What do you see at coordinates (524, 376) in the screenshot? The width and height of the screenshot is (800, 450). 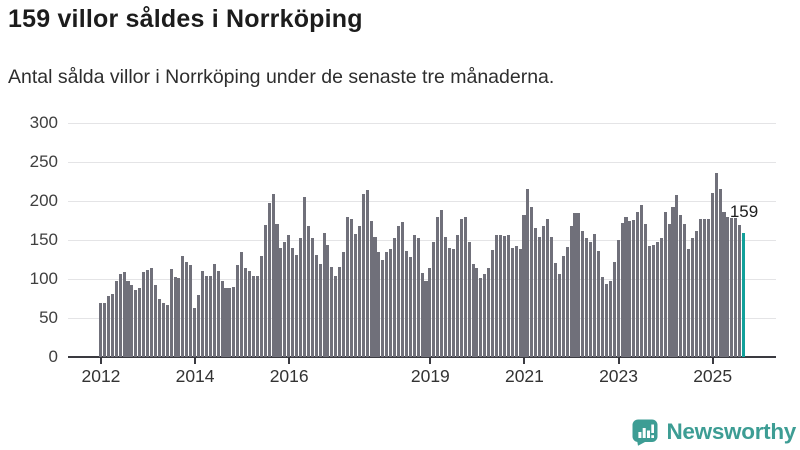 I see `x-axis-tick-label: 2021` at bounding box center [524, 376].